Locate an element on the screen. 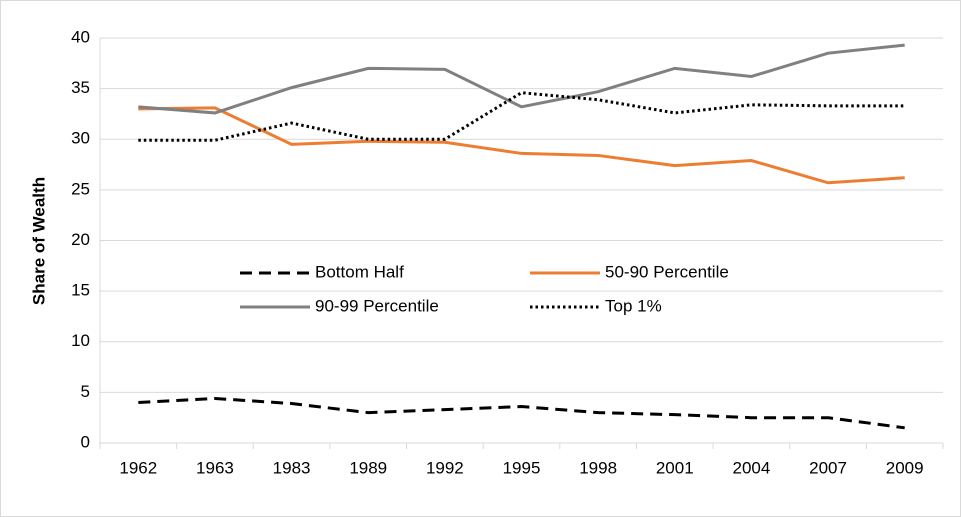 The height and width of the screenshot is (517, 961). x-tick-label: 1995 is located at coordinates (522, 467).